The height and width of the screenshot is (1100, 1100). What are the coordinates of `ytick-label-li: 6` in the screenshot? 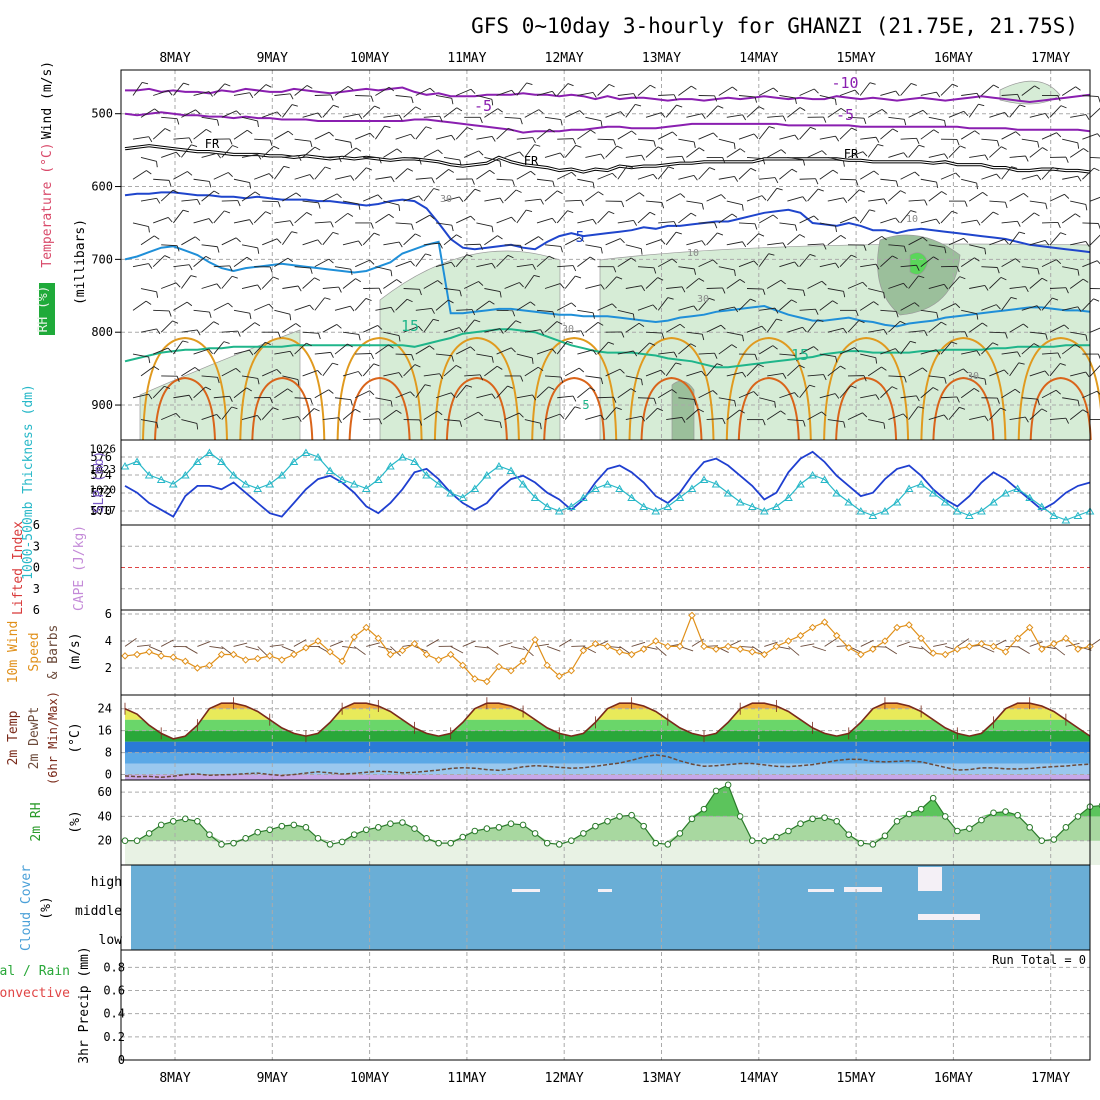 It's located at (36, 610).